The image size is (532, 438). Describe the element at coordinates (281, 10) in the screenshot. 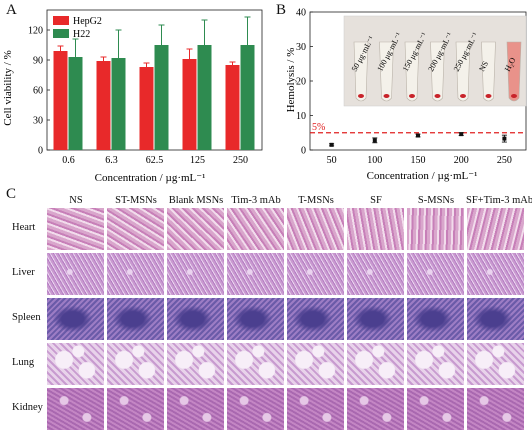

I see `panel-label-b: B` at that location.